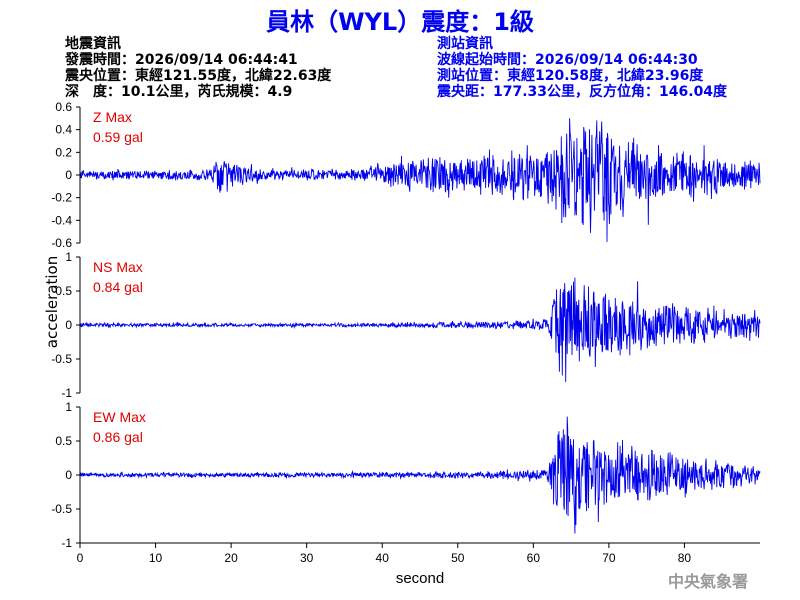 This screenshot has height=600, width=800. I want to click on x-tick-label: 30, so click(307, 558).